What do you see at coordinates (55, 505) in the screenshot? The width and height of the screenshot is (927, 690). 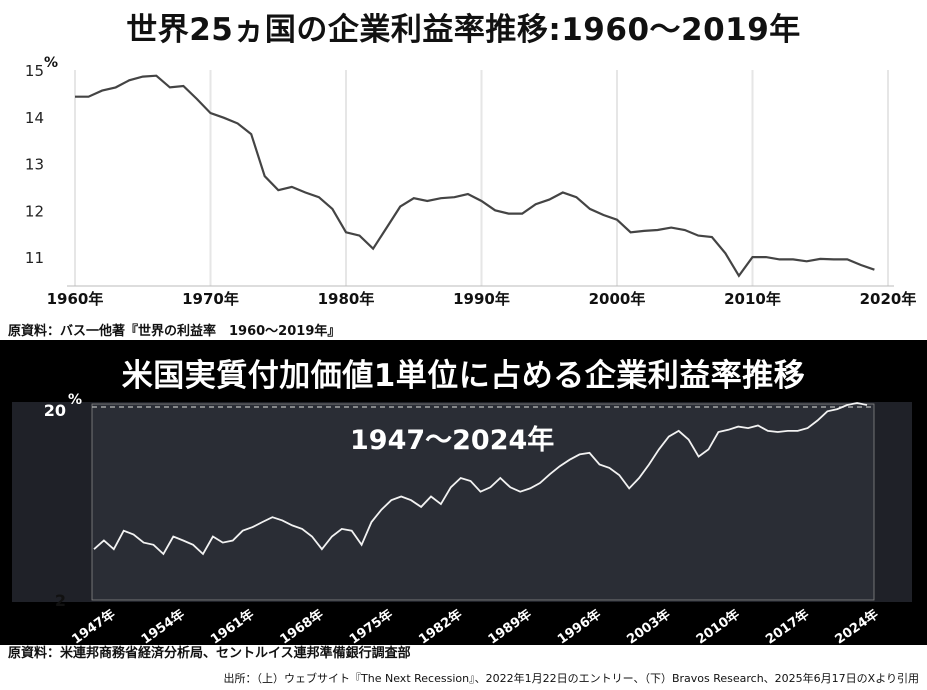 I see `bottom-chart-y-ticks: 20 2` at bounding box center [55, 505].